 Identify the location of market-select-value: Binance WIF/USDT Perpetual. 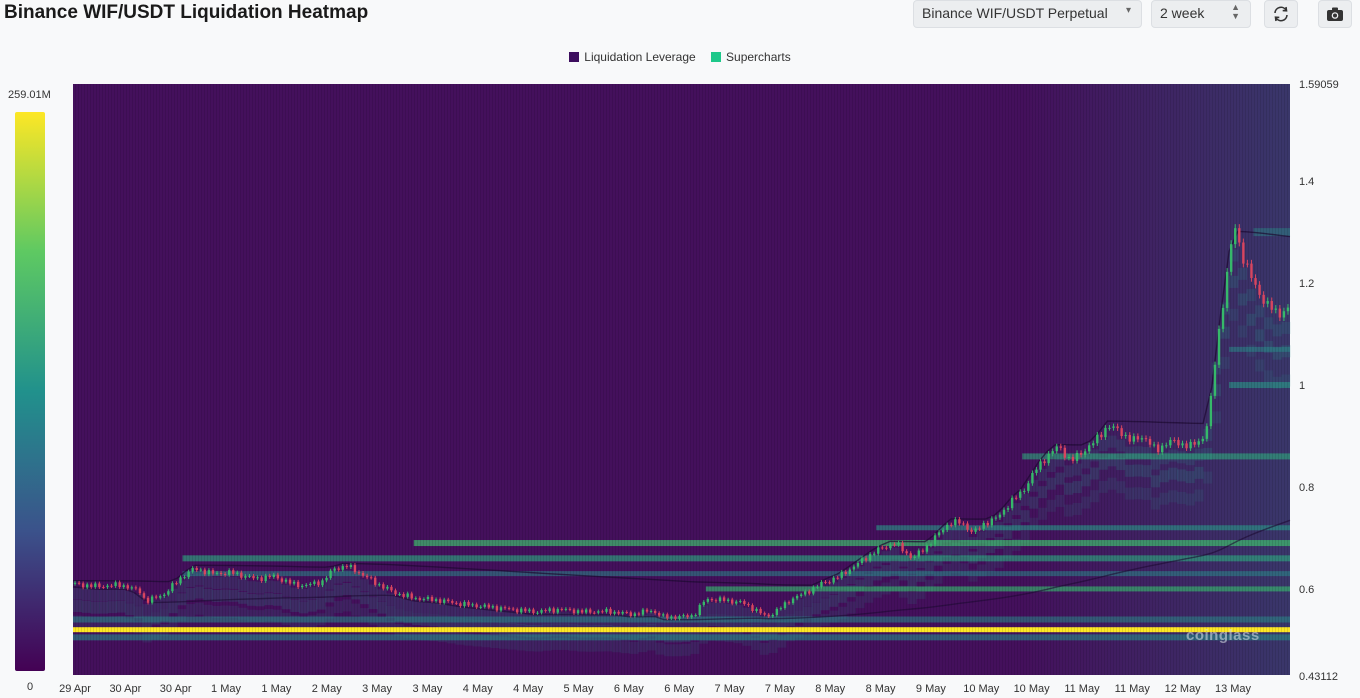
(1015, 13).